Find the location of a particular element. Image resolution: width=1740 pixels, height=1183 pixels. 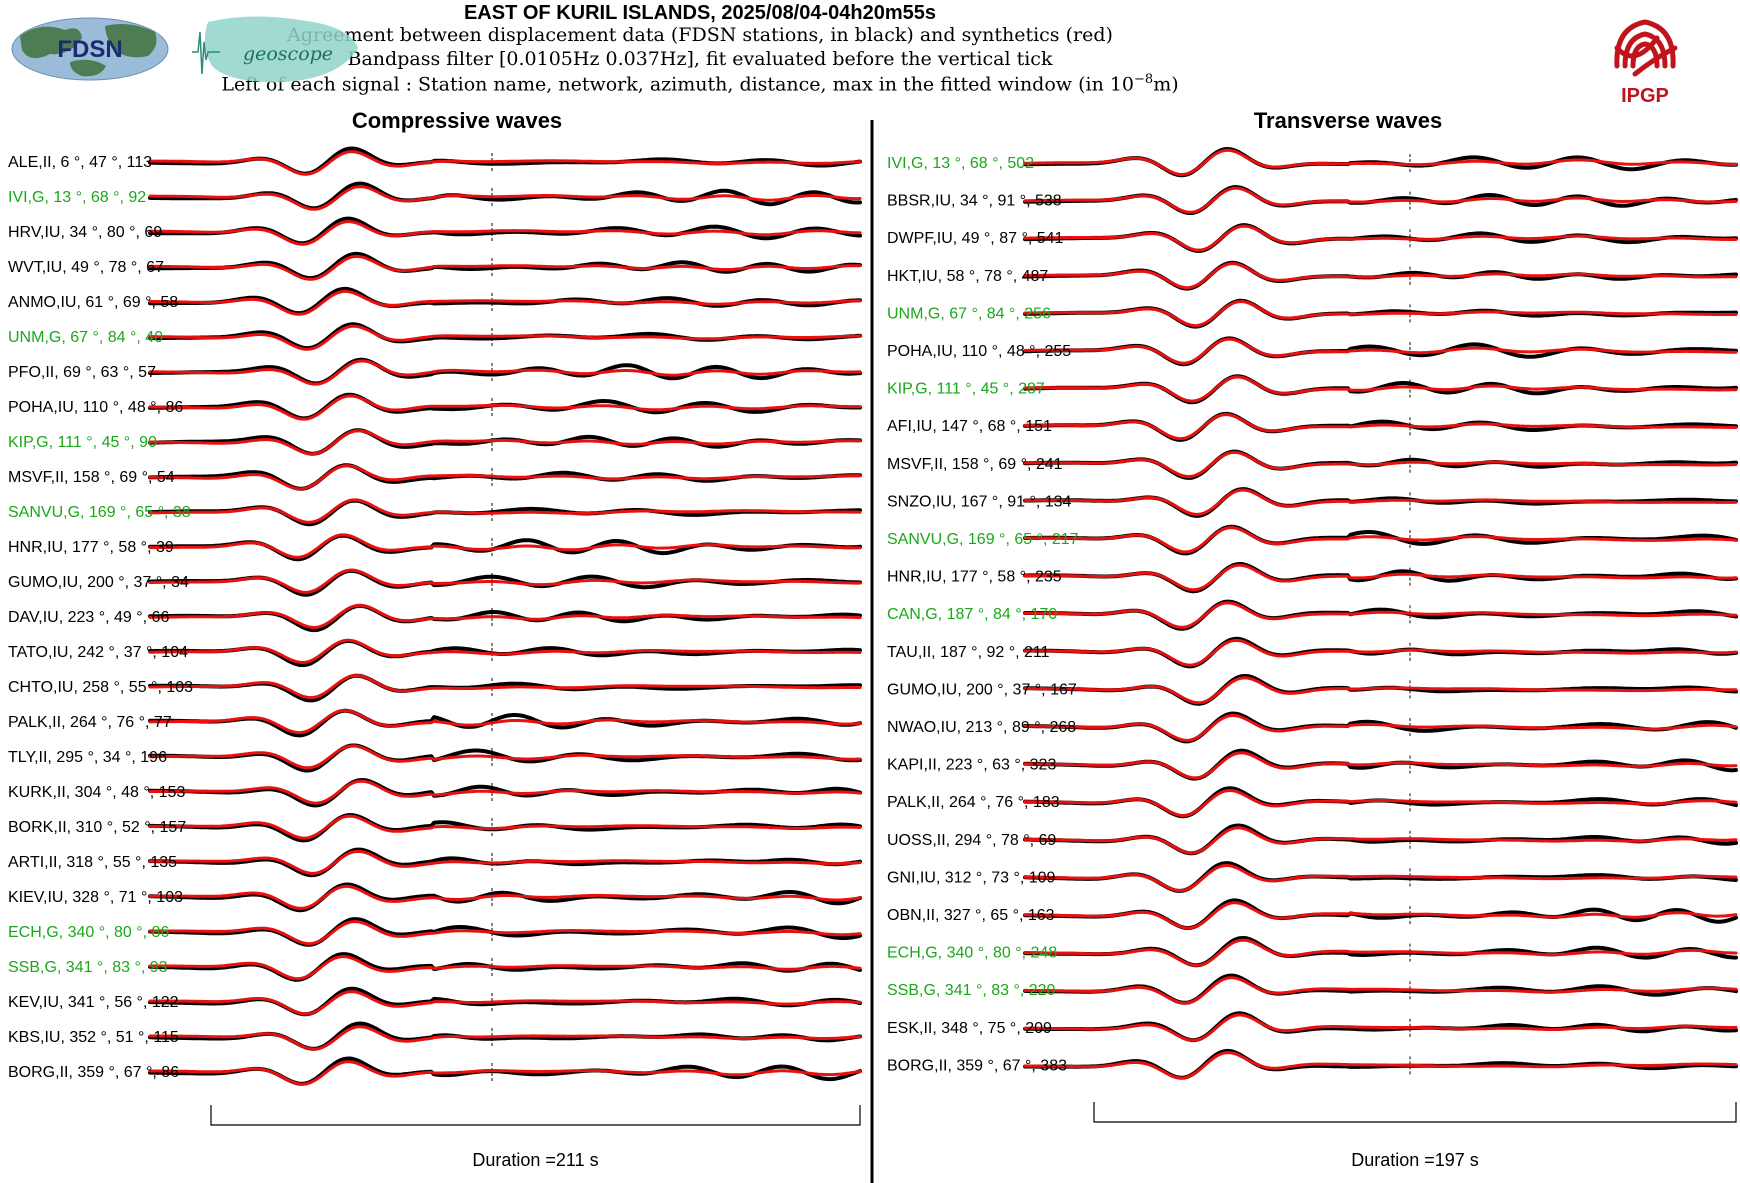

transverse-station-label: DWPF,IU, 49 °, 87 °, 541 is located at coordinates (975, 238).